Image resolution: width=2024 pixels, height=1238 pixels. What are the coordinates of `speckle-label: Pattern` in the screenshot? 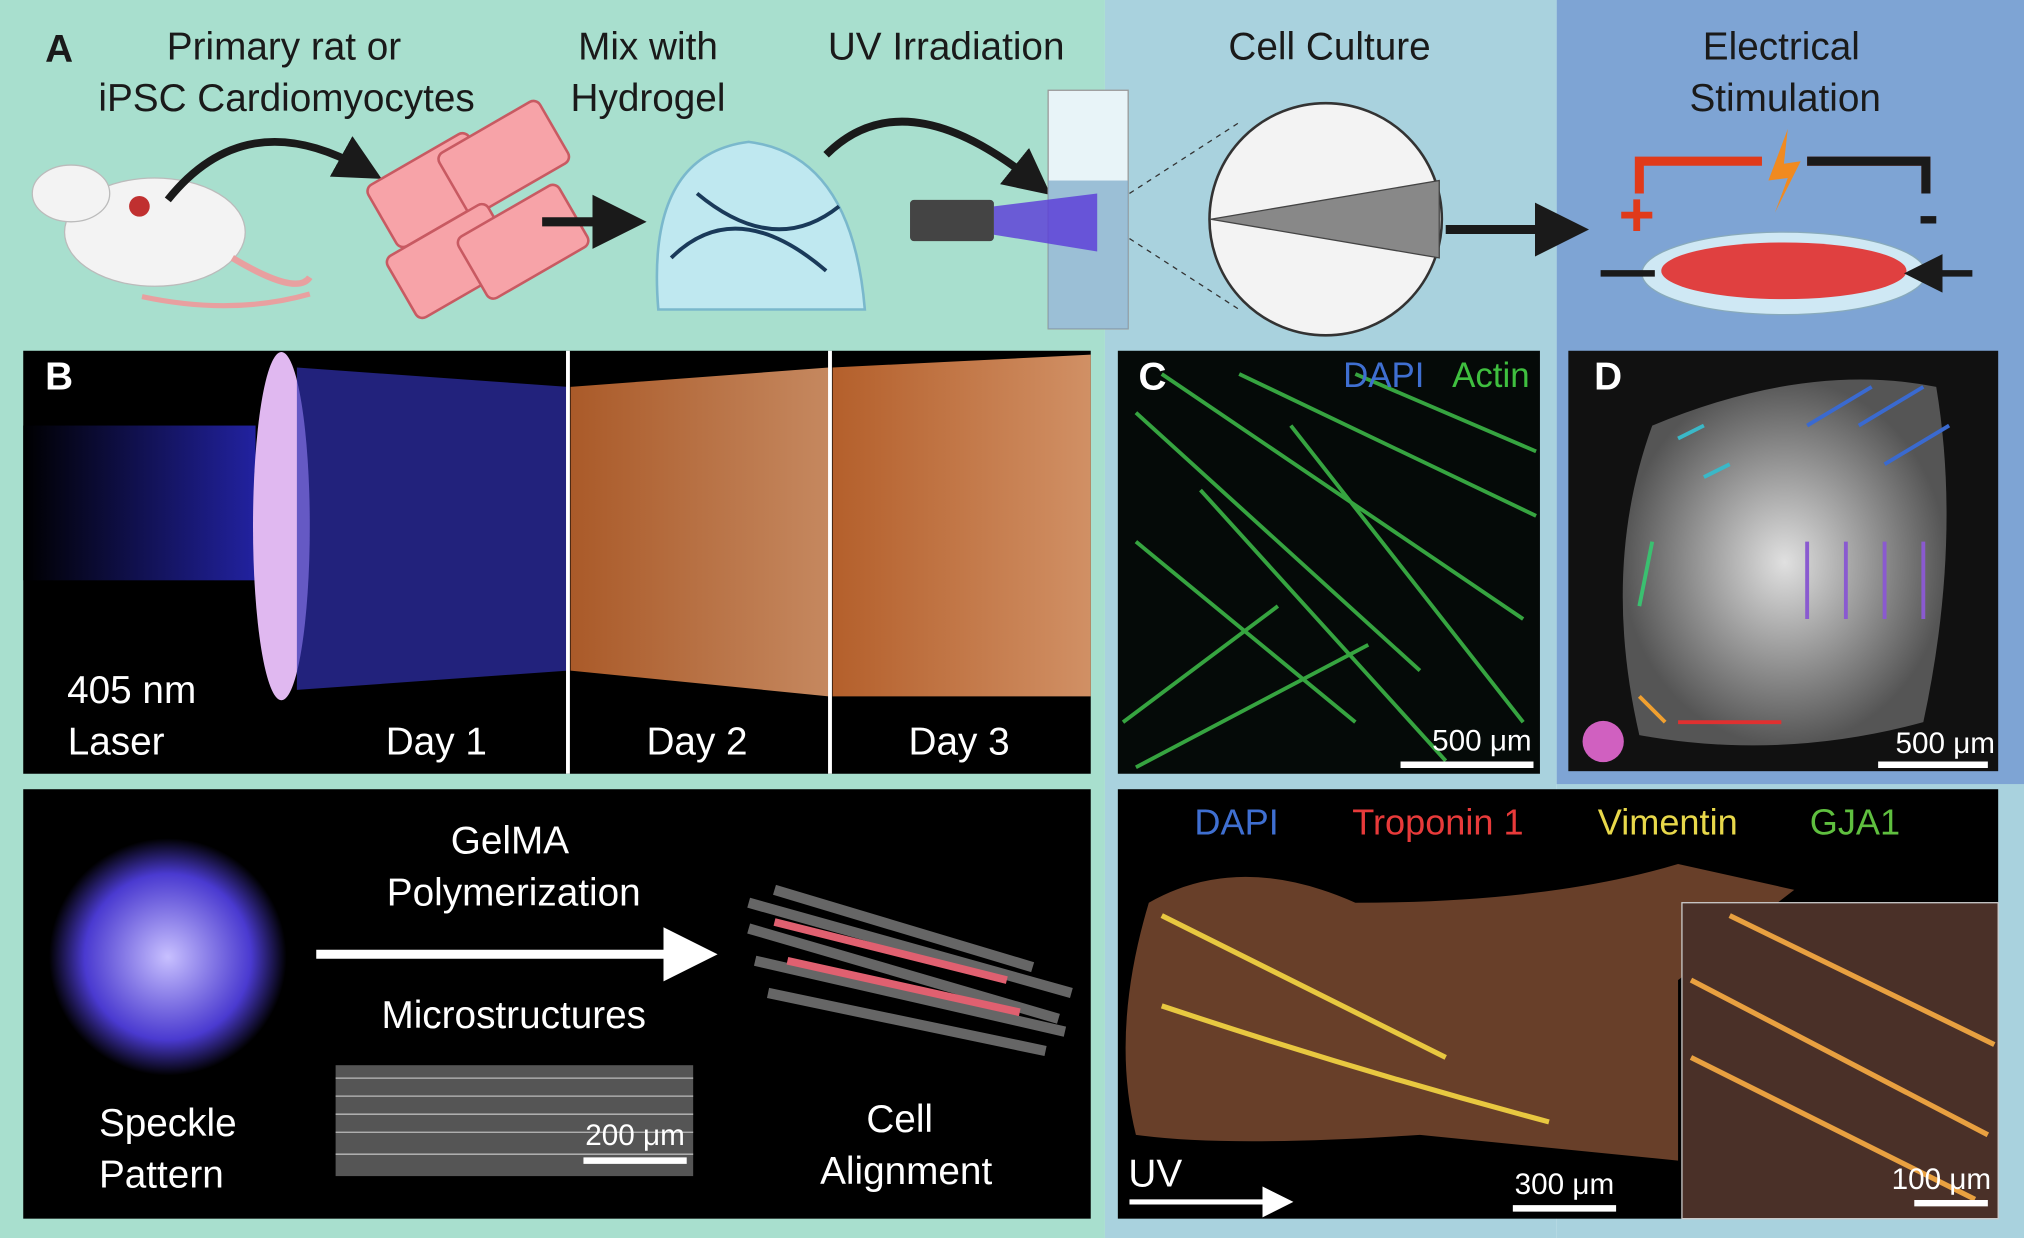 It's located at (161, 1175).